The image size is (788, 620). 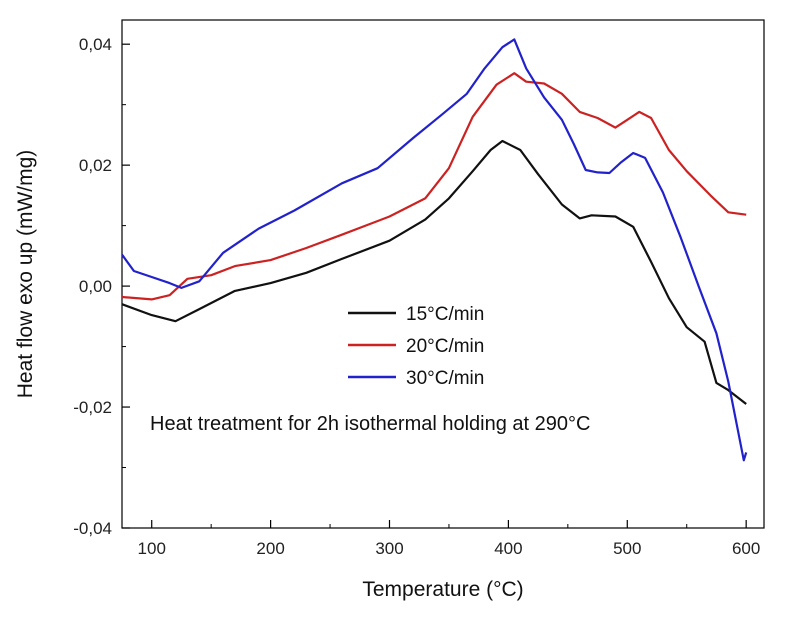 I want to click on y-tick-label: 0,00, so click(x=95, y=286).